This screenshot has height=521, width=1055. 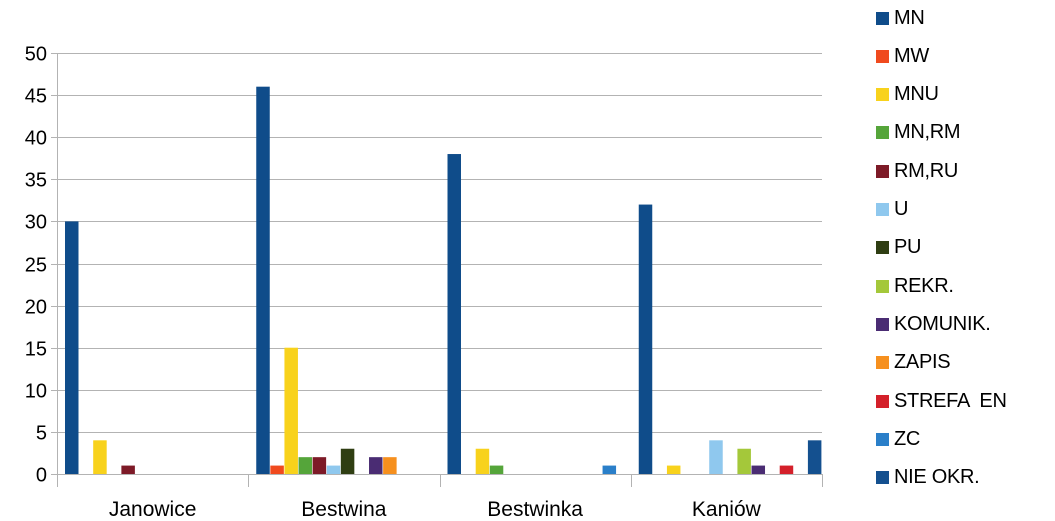 I want to click on legend-item: RM,RU, so click(x=917, y=171).